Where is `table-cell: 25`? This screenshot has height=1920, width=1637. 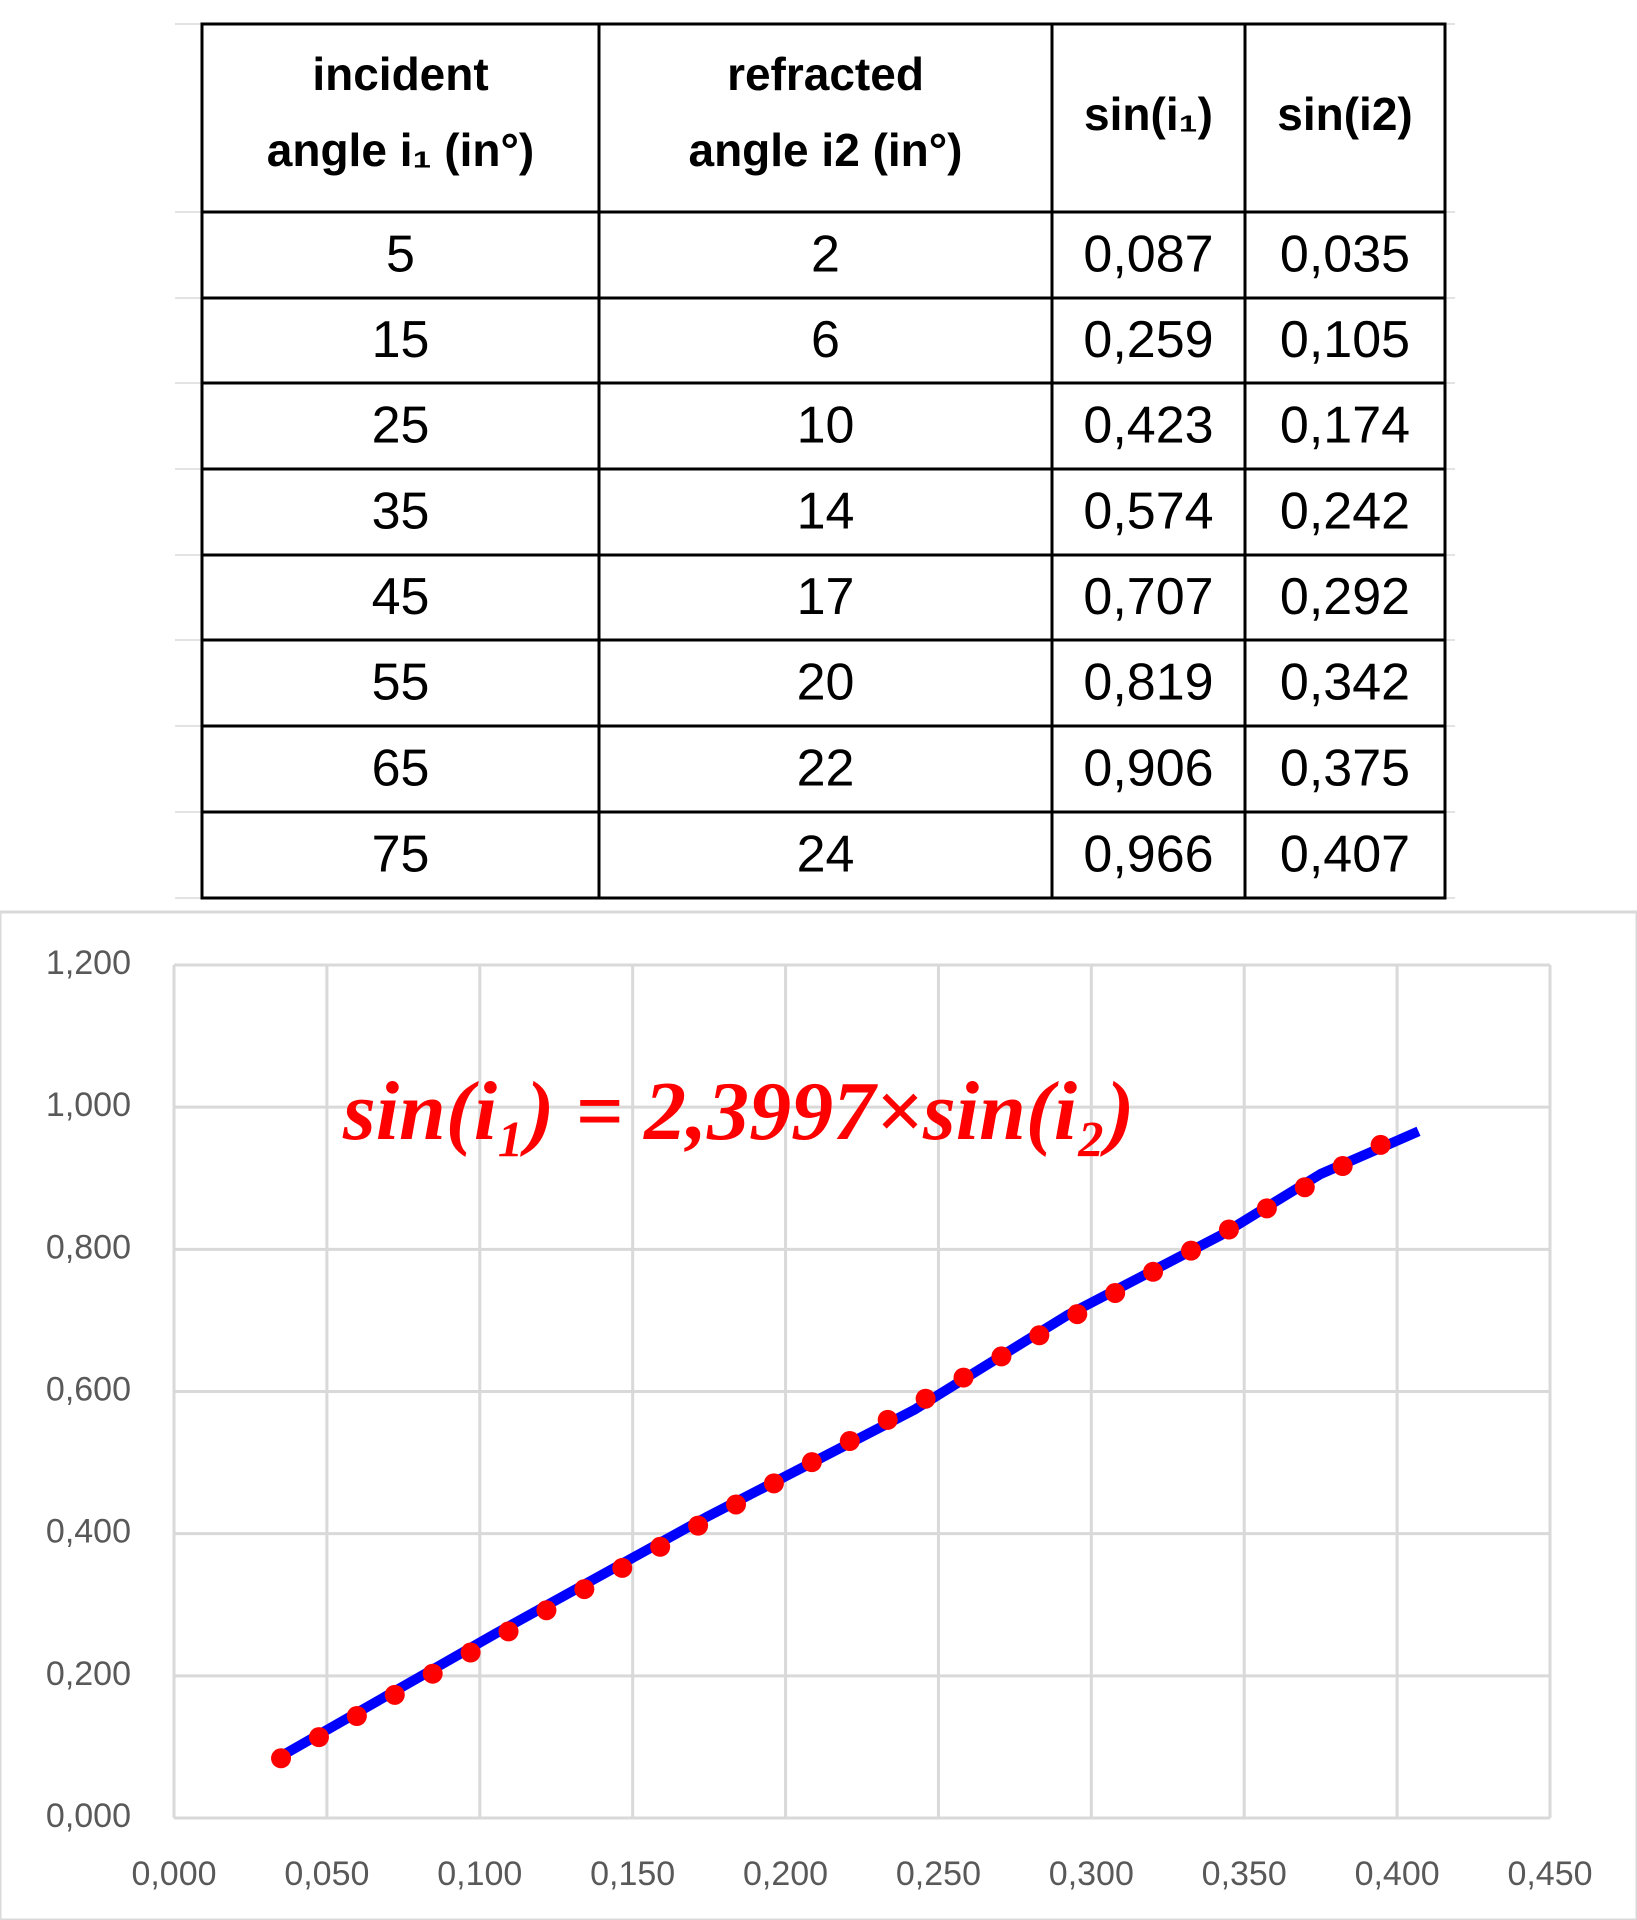
table-cell: 25 is located at coordinates (401, 426).